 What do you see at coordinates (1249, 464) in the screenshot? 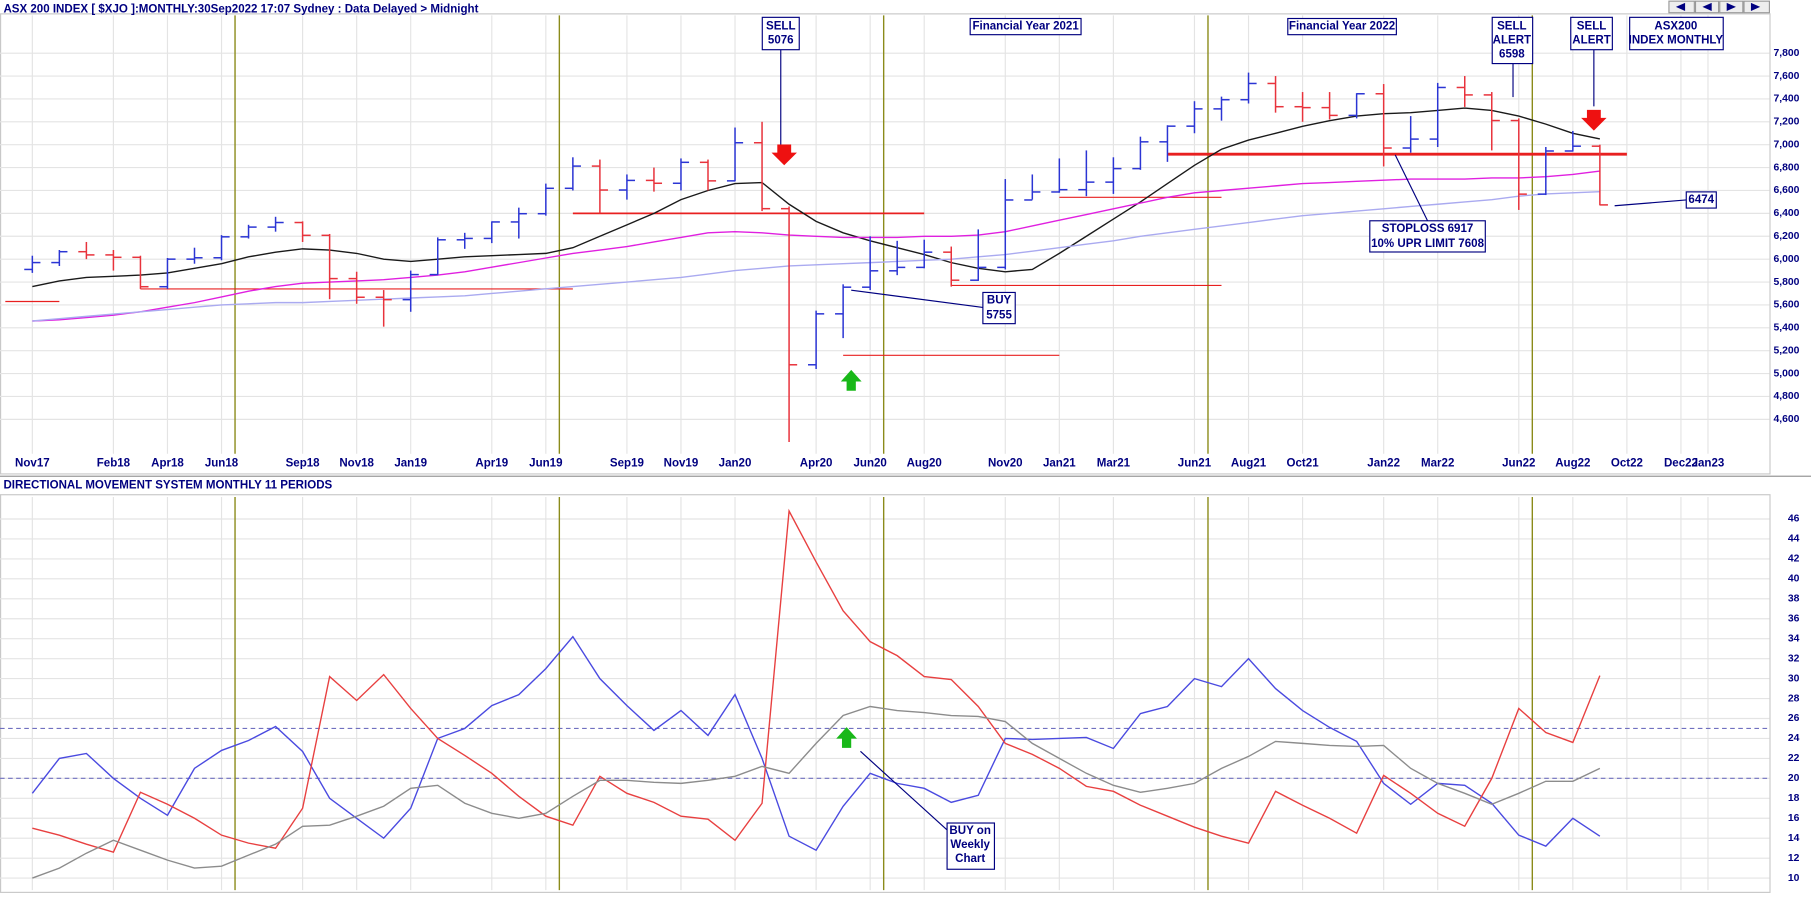
I see `x-tick-label: Aug21` at bounding box center [1249, 464].